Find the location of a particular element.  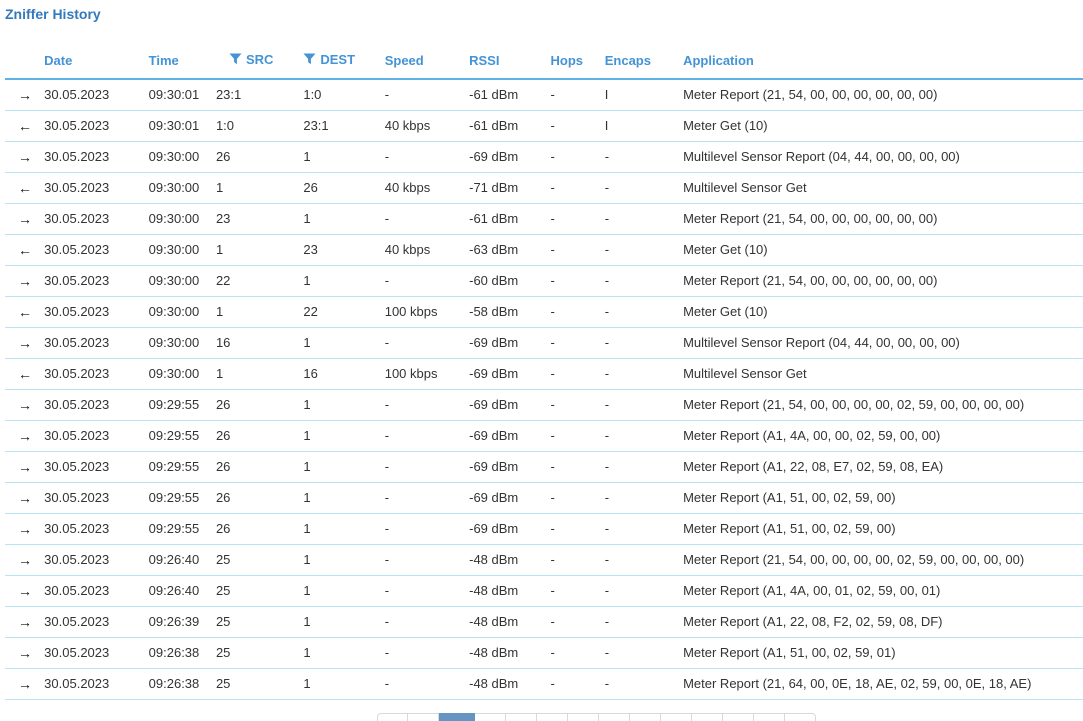

page-title: Zniffer History is located at coordinates (53, 14).